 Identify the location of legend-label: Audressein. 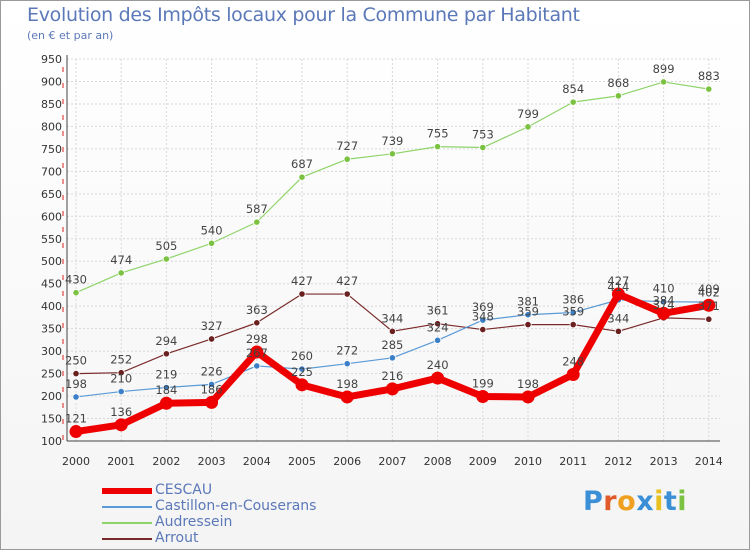
(194, 522).